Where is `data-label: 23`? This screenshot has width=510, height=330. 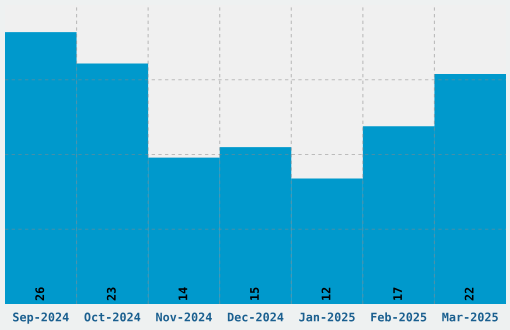 data-label: 23 is located at coordinates (111, 294).